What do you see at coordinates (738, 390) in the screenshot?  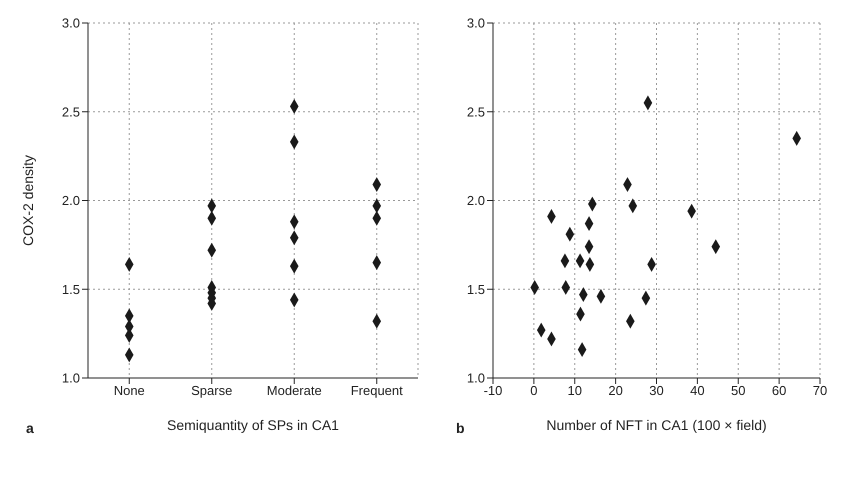 I see `x-tick-label: 50` at bounding box center [738, 390].